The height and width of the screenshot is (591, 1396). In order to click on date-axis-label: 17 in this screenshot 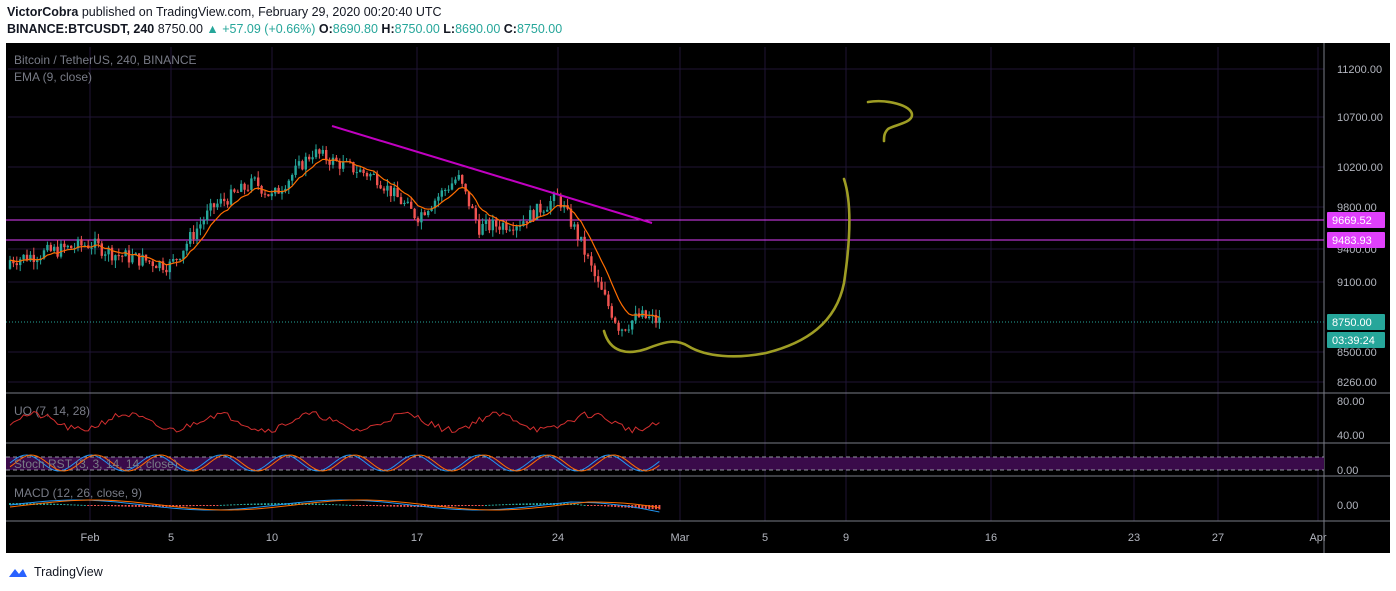, I will do `click(417, 538)`.